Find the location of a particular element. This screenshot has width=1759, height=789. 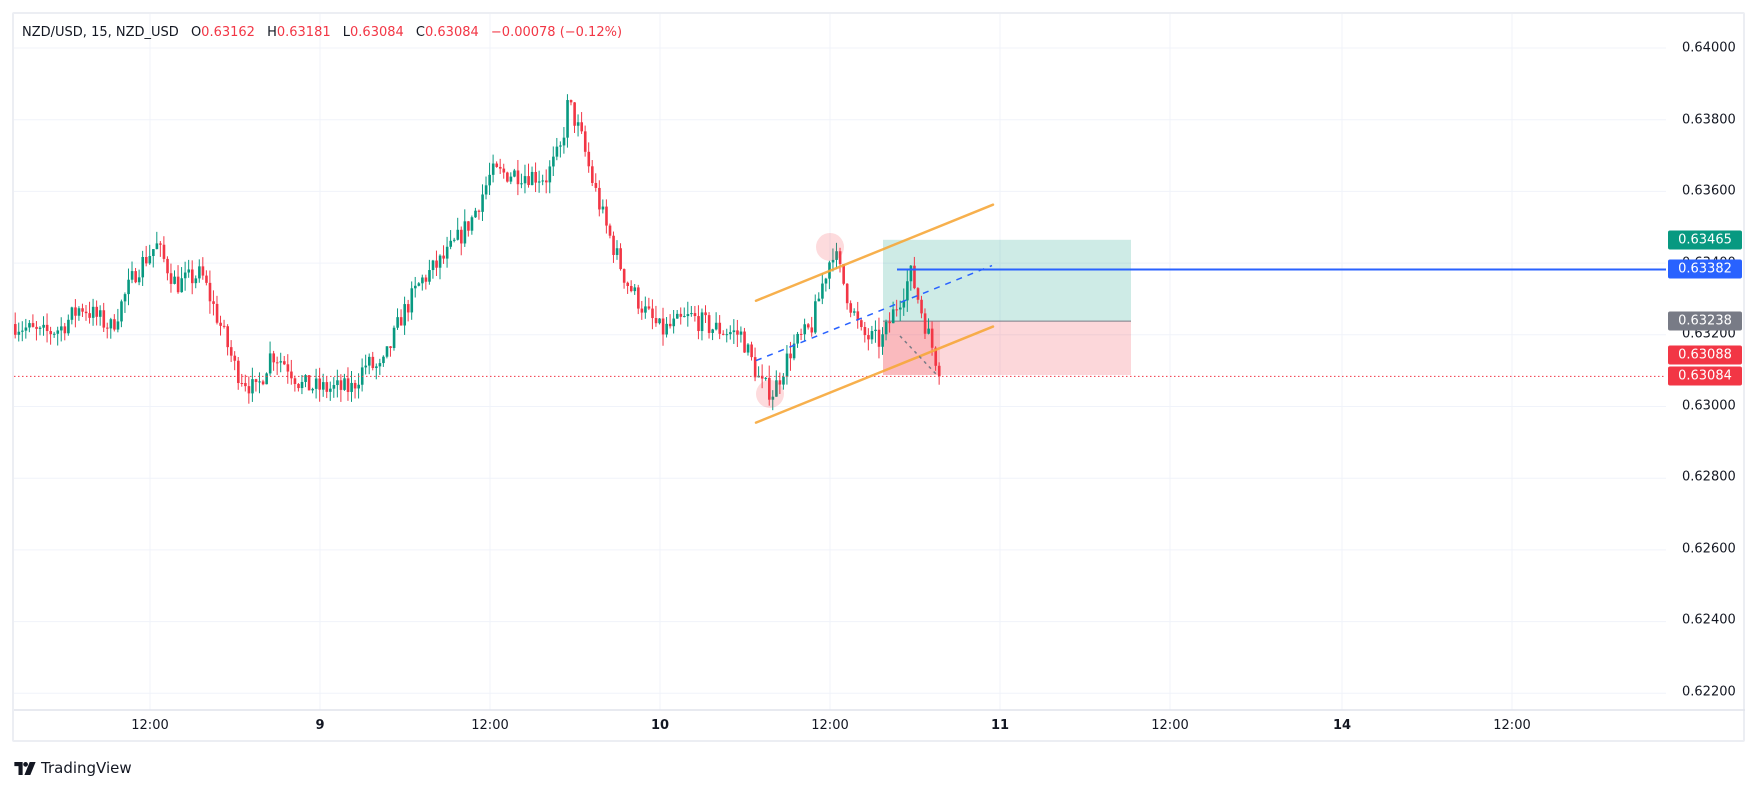

open-label: O is located at coordinates (196, 32).